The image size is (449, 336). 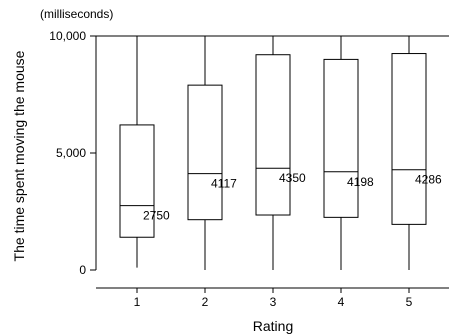 I want to click on median-value-label: 4286, so click(x=428, y=180).